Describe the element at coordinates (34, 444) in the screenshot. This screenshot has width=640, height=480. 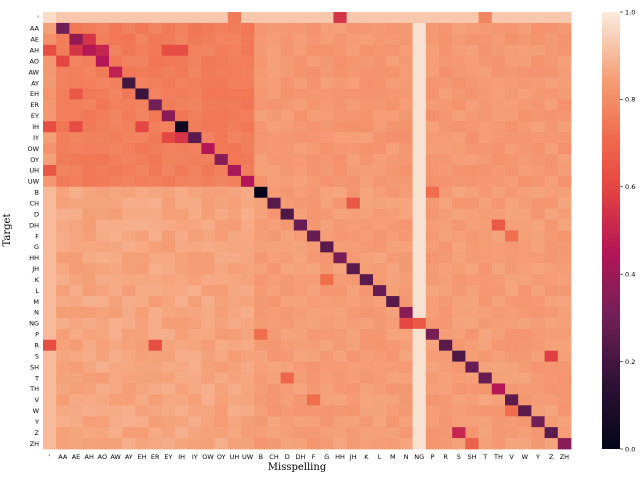
I see `y-tick-label: ZH` at that location.